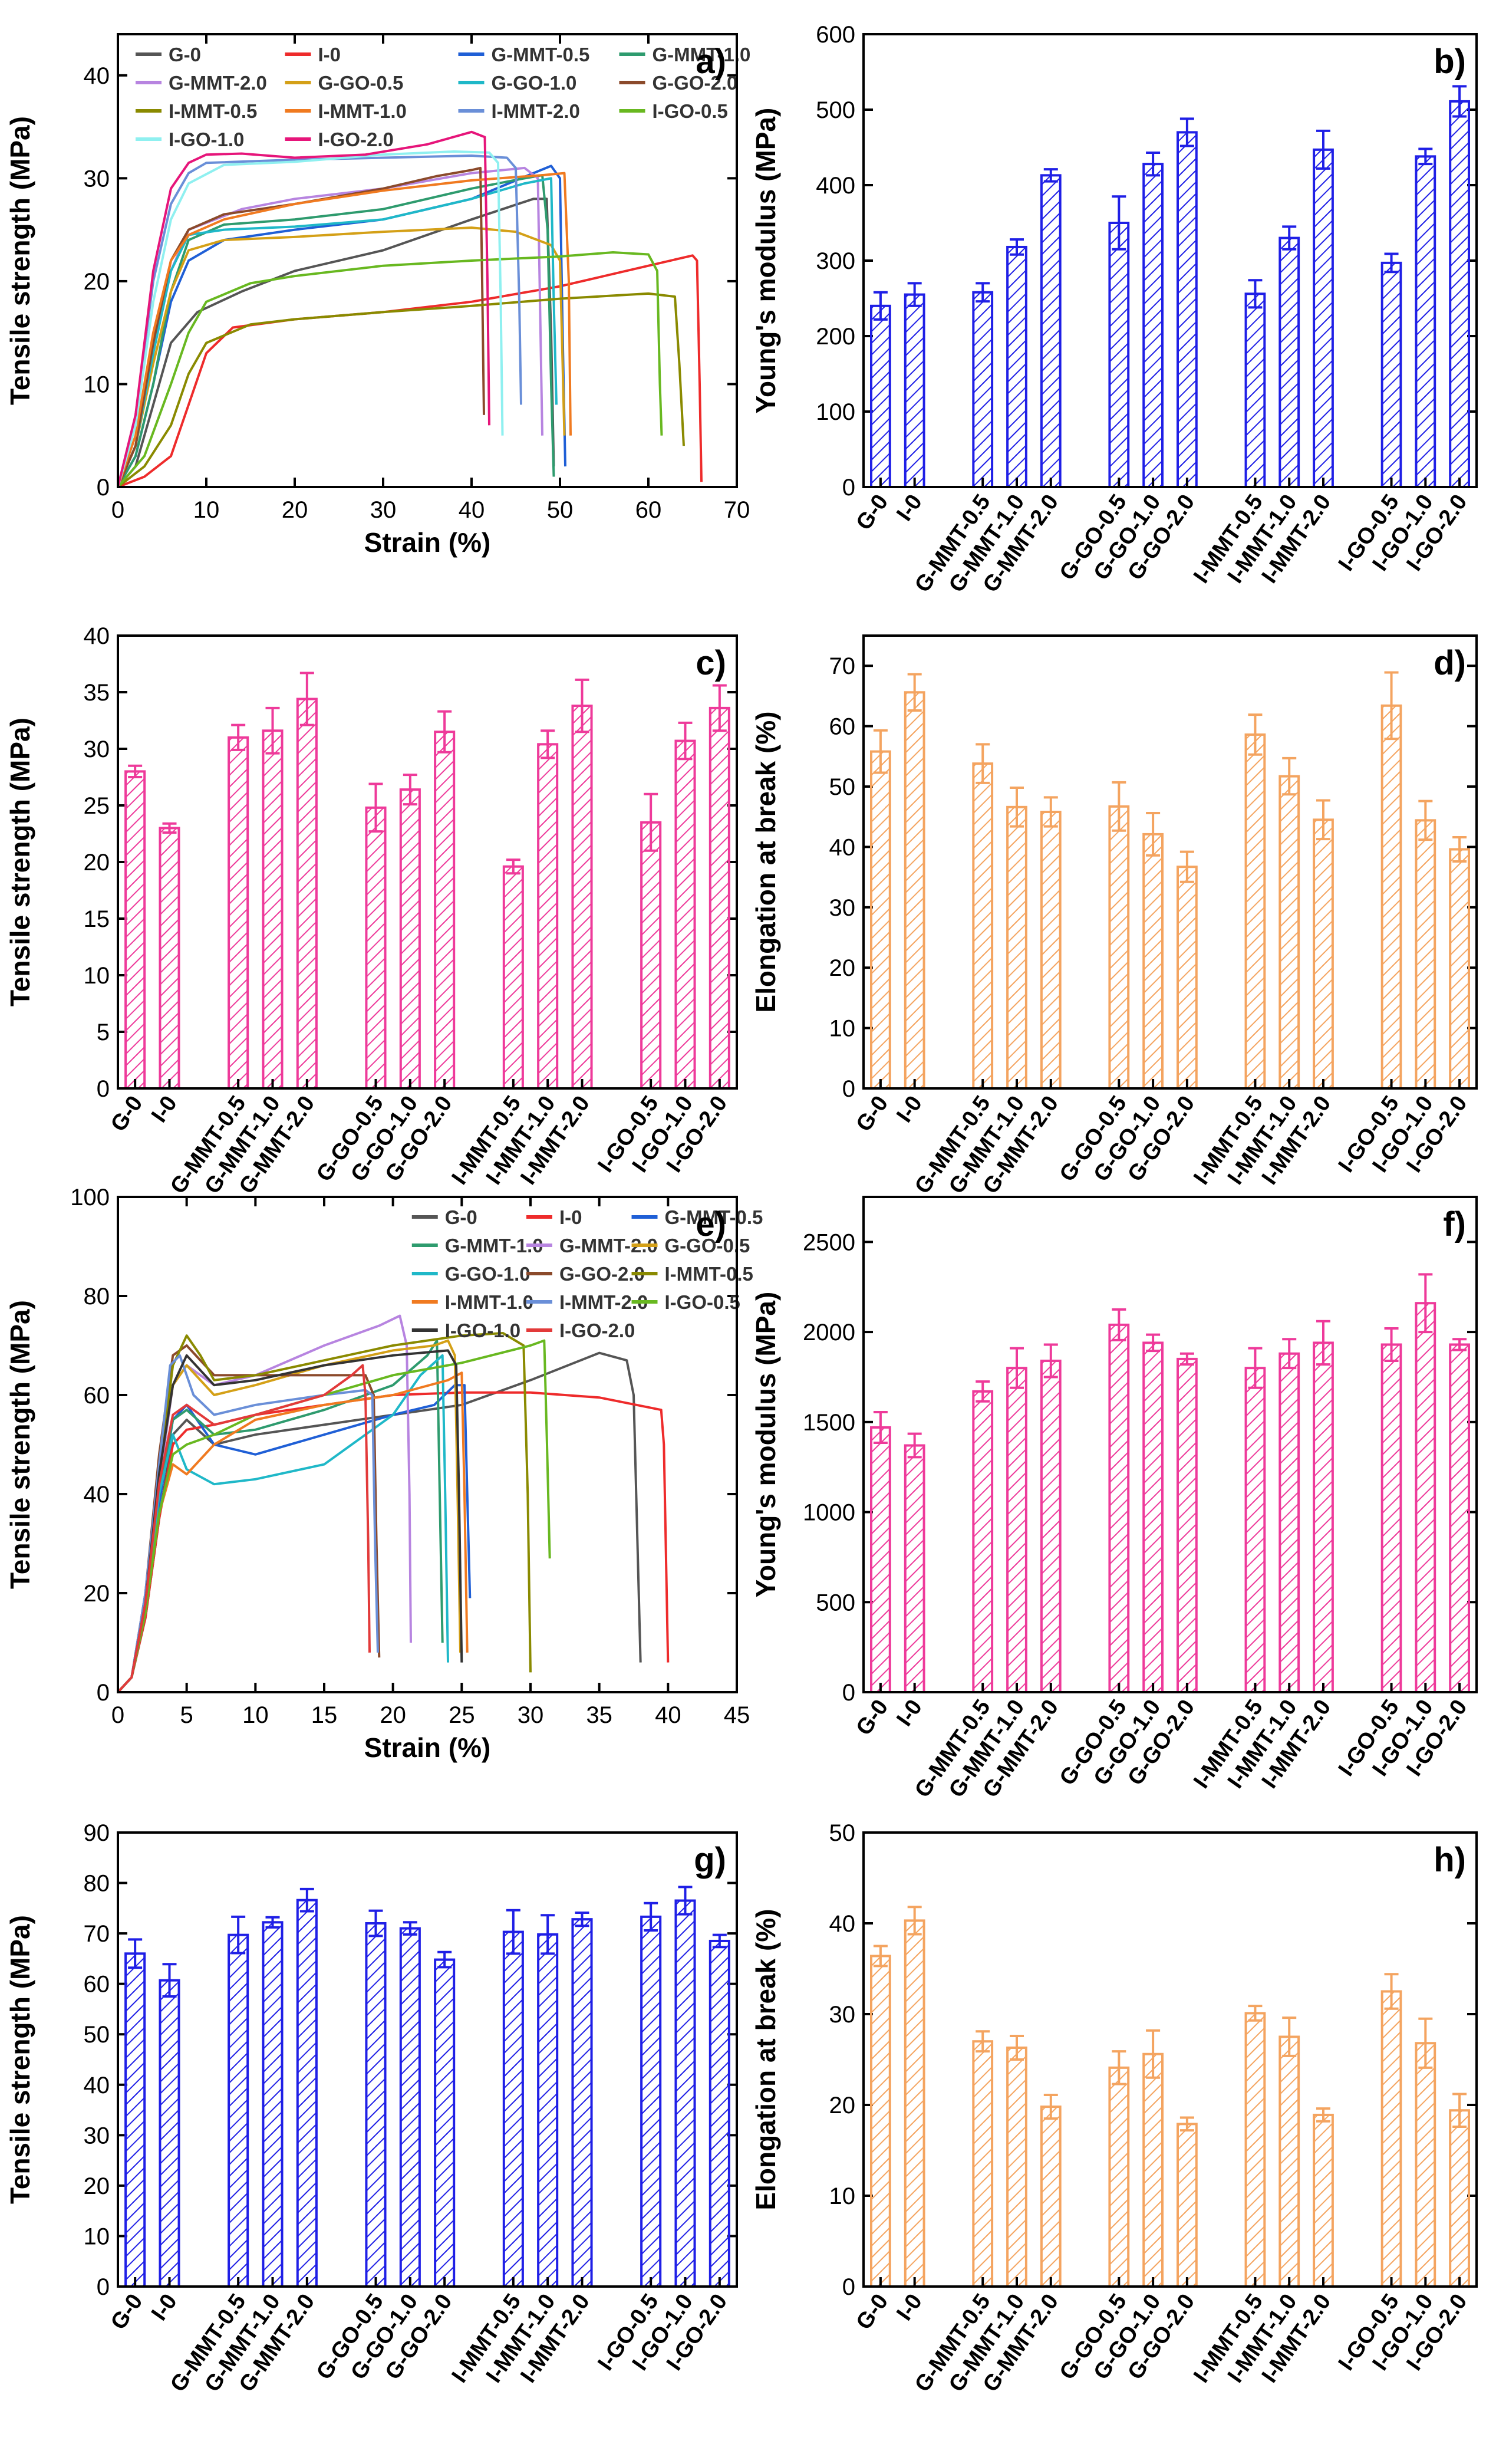  Describe the element at coordinates (835, 412) in the screenshot. I see `y-tick-label: 100` at that location.